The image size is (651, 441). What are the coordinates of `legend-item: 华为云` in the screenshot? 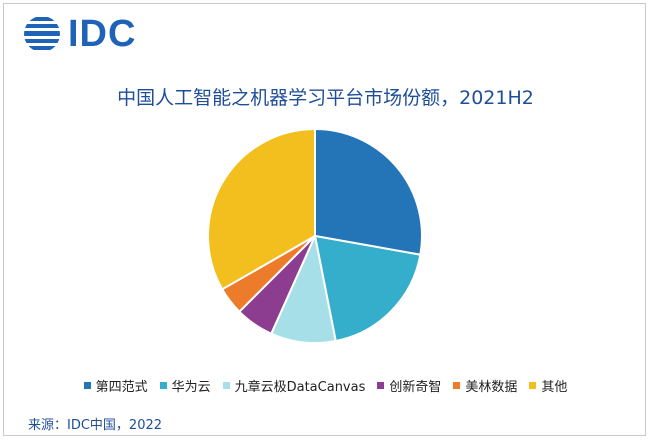 It's located at (185, 385).